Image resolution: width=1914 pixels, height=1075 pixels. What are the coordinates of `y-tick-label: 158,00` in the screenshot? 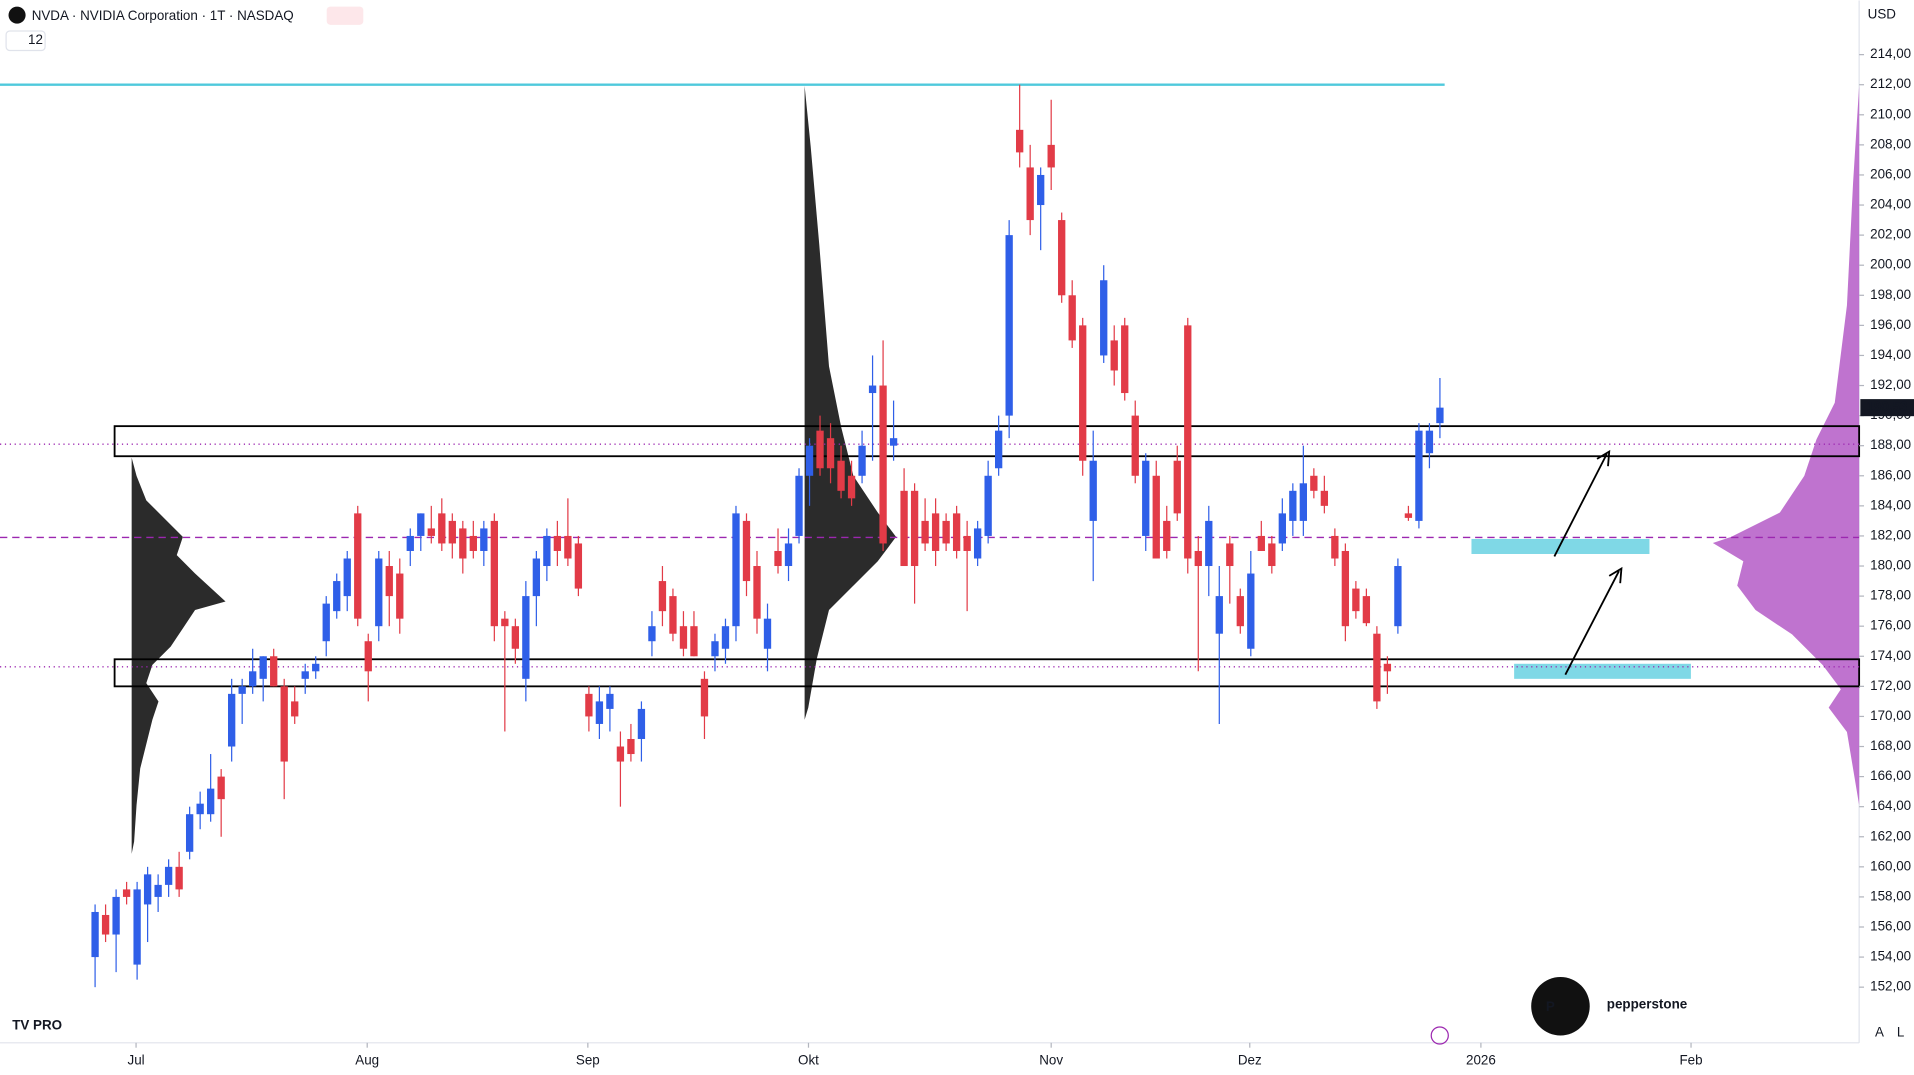 It's located at (1890, 895).